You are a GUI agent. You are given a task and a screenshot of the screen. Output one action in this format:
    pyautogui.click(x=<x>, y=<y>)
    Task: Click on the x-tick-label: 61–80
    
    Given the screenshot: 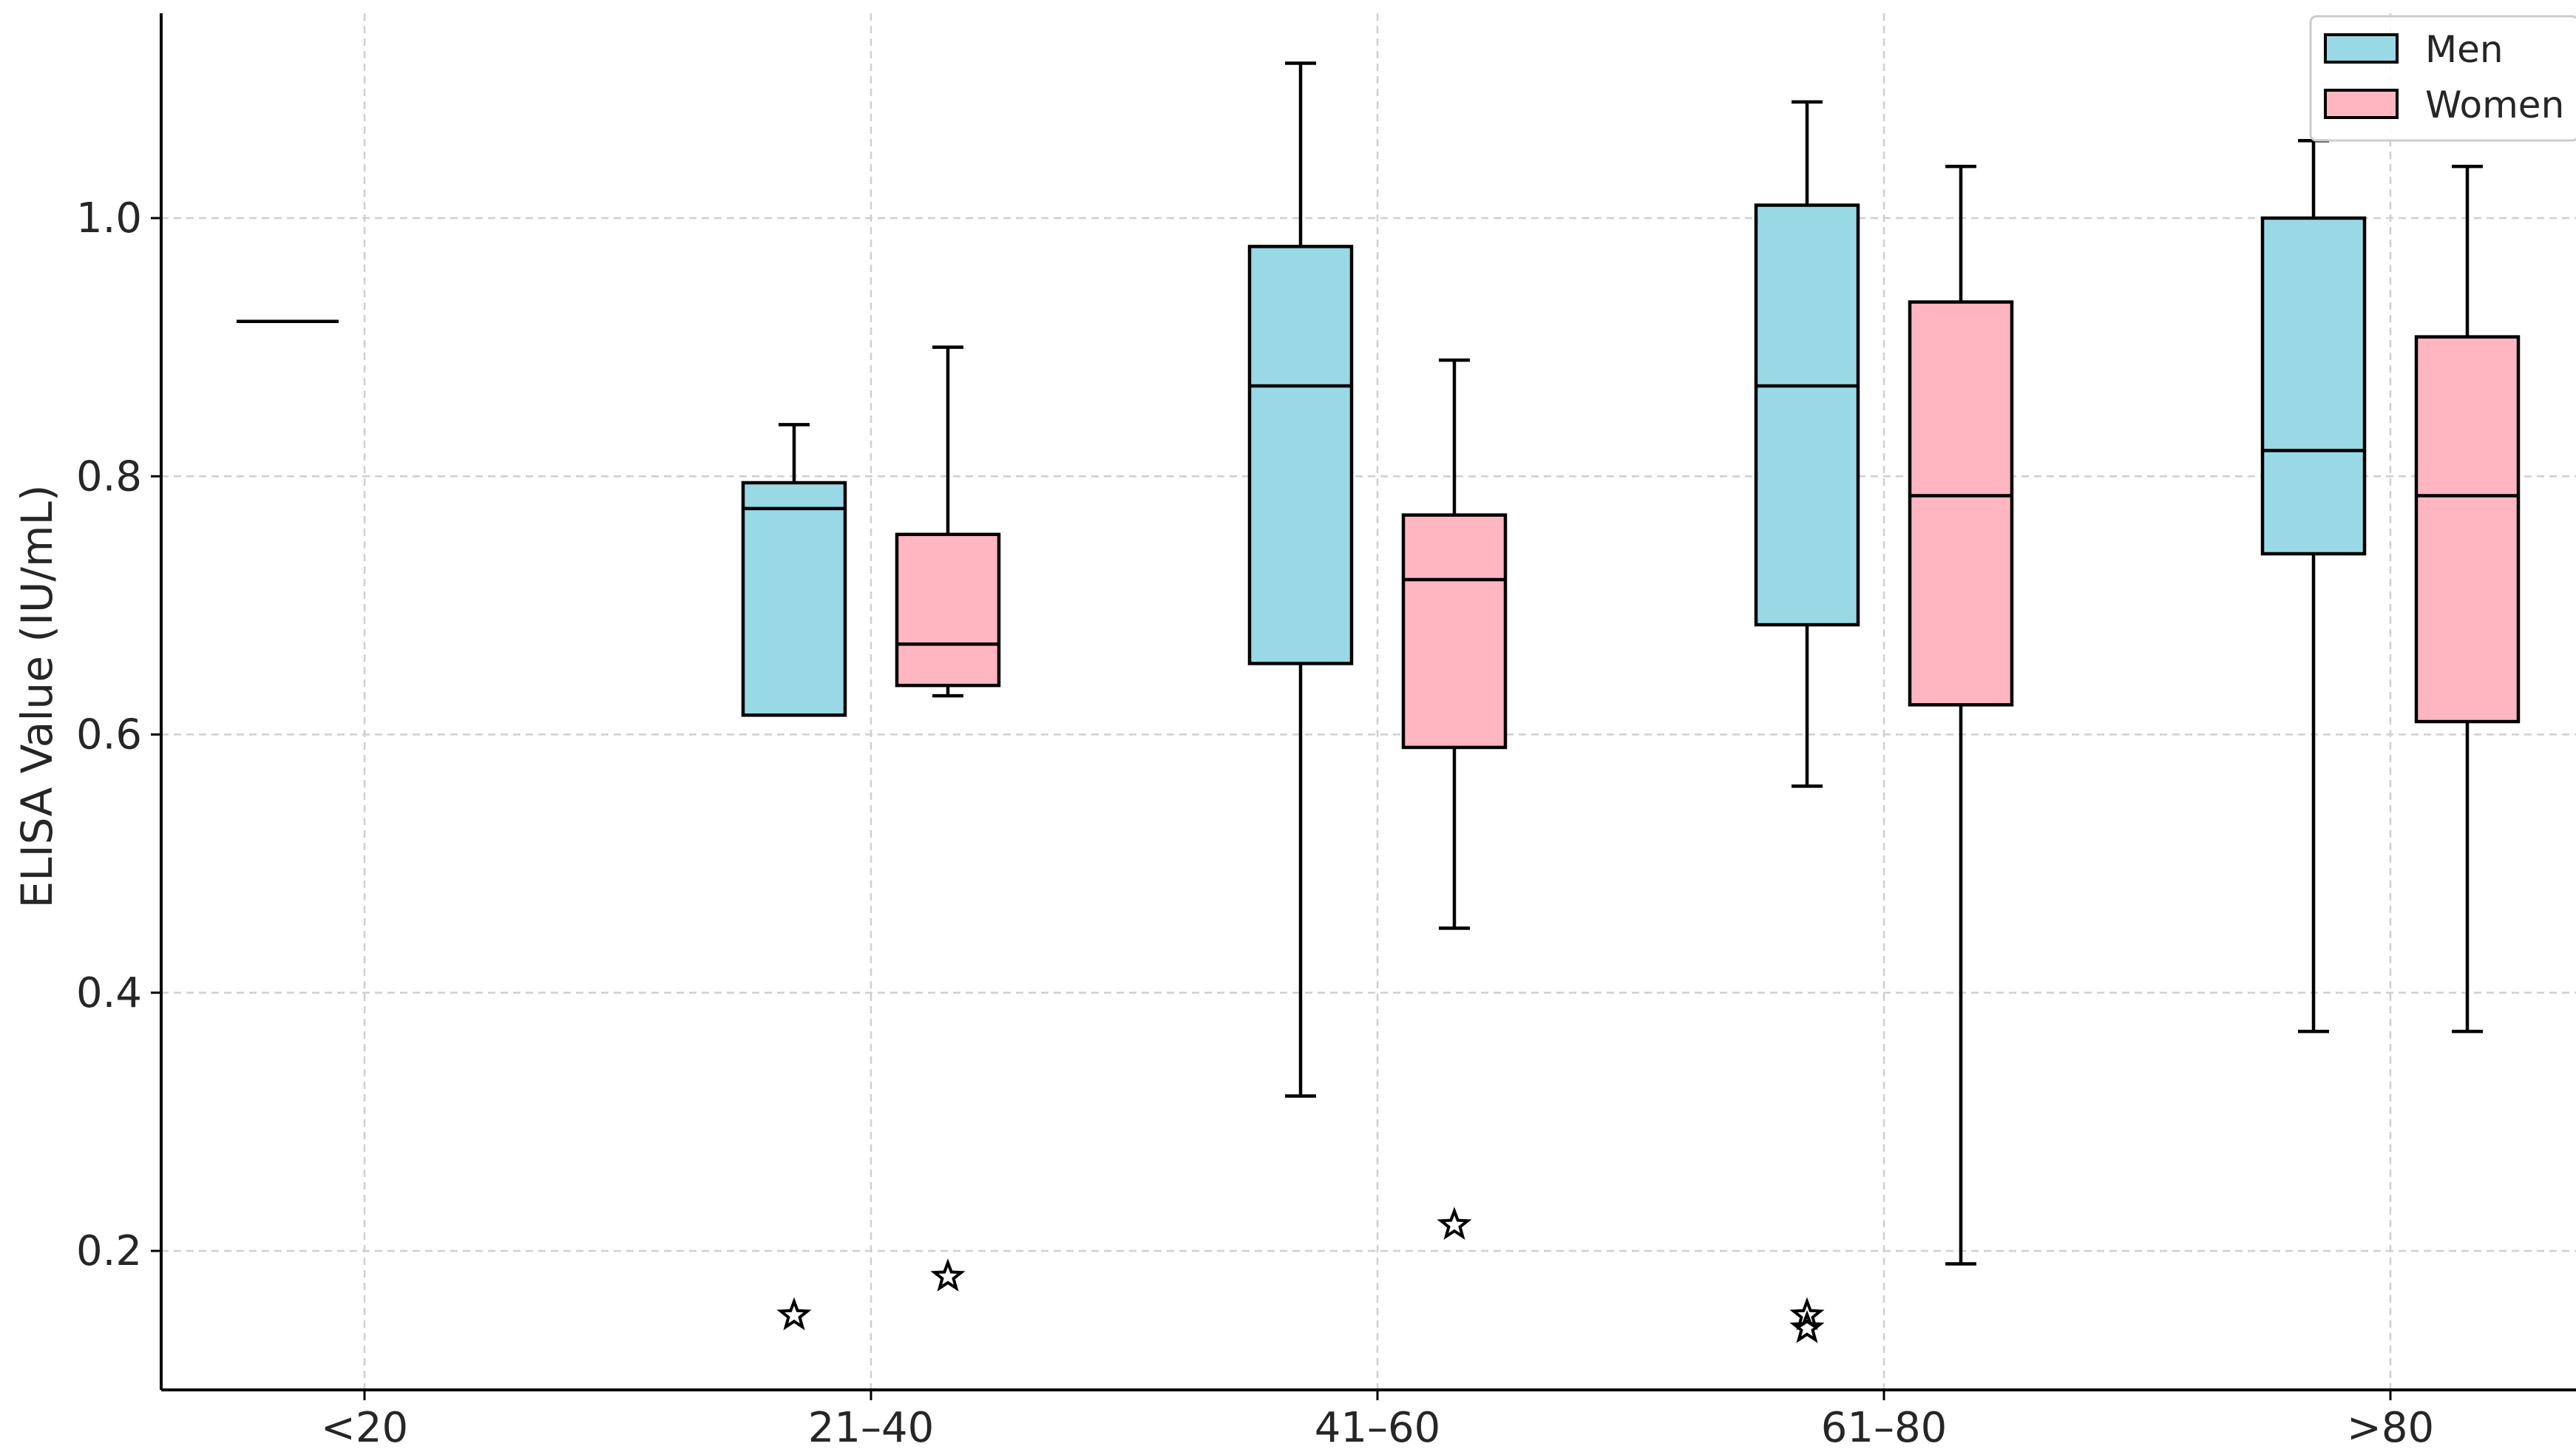 What is the action you would take?
    pyautogui.click(x=1884, y=1428)
    